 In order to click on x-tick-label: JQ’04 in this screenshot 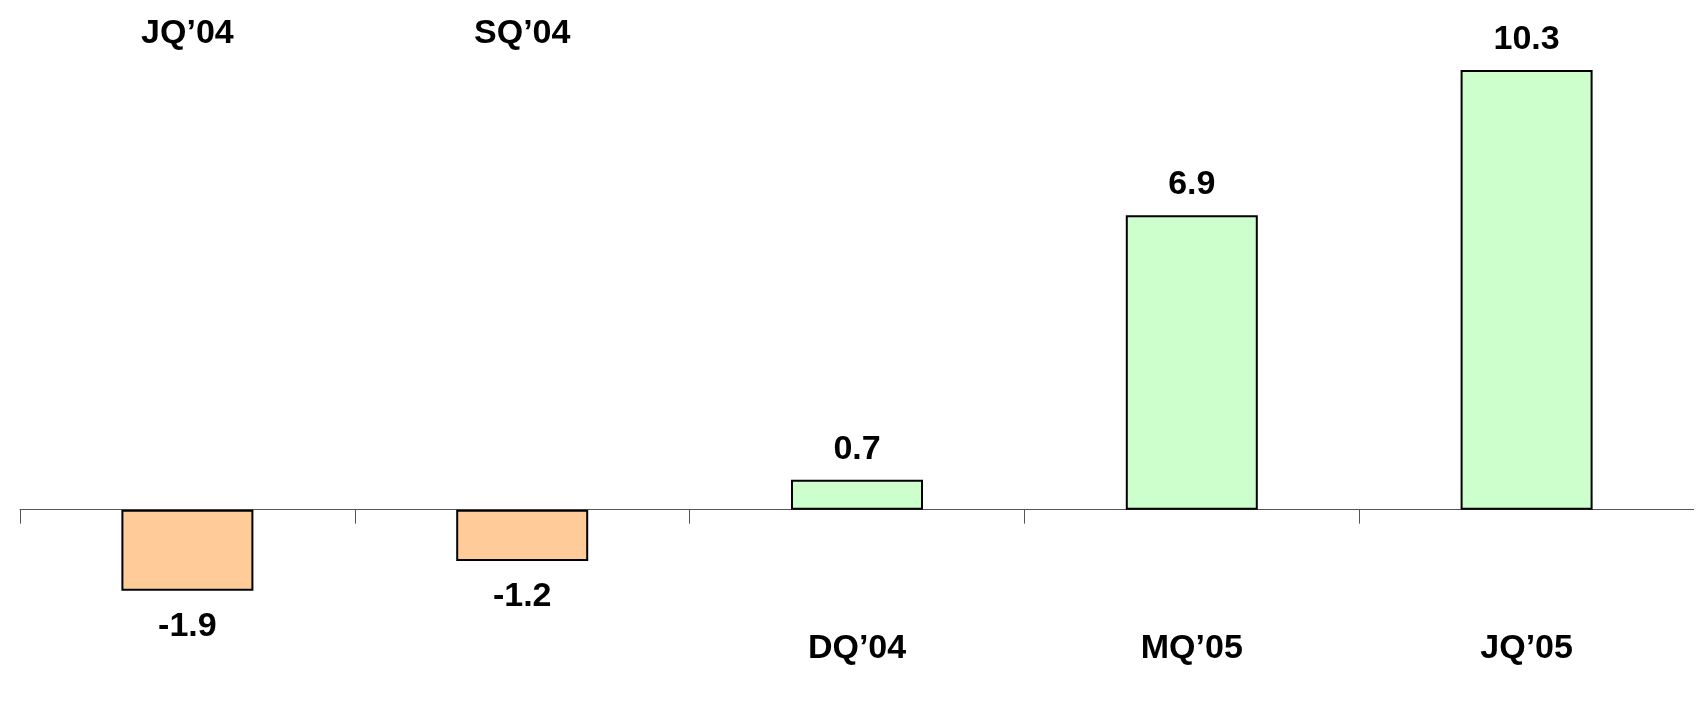, I will do `click(187, 31)`.